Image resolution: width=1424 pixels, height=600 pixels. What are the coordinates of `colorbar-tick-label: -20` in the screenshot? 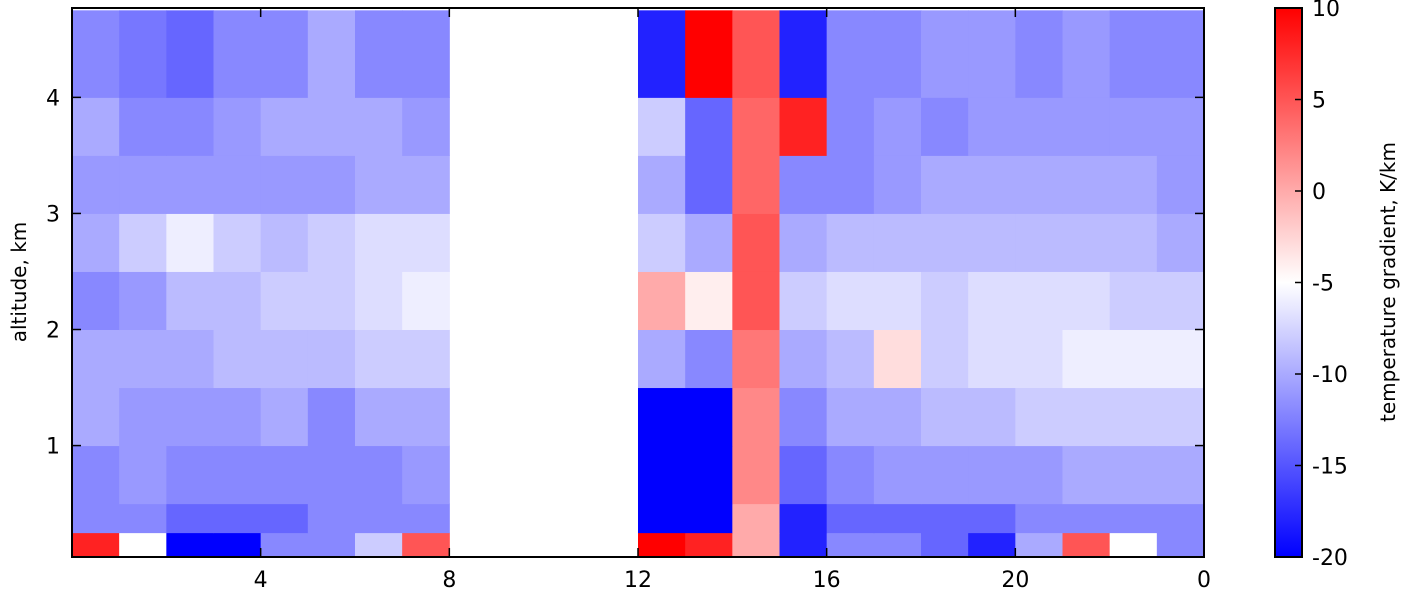 It's located at (1330, 558).